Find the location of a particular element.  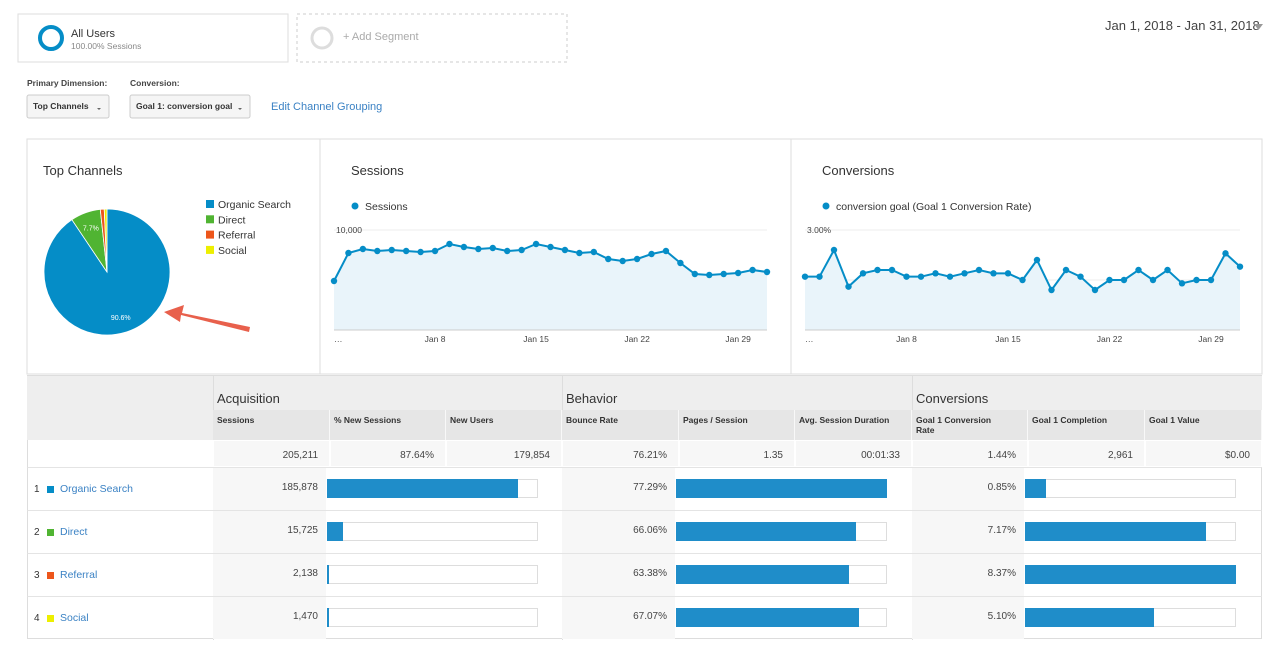

segment-box is located at coordinates (153, 38).